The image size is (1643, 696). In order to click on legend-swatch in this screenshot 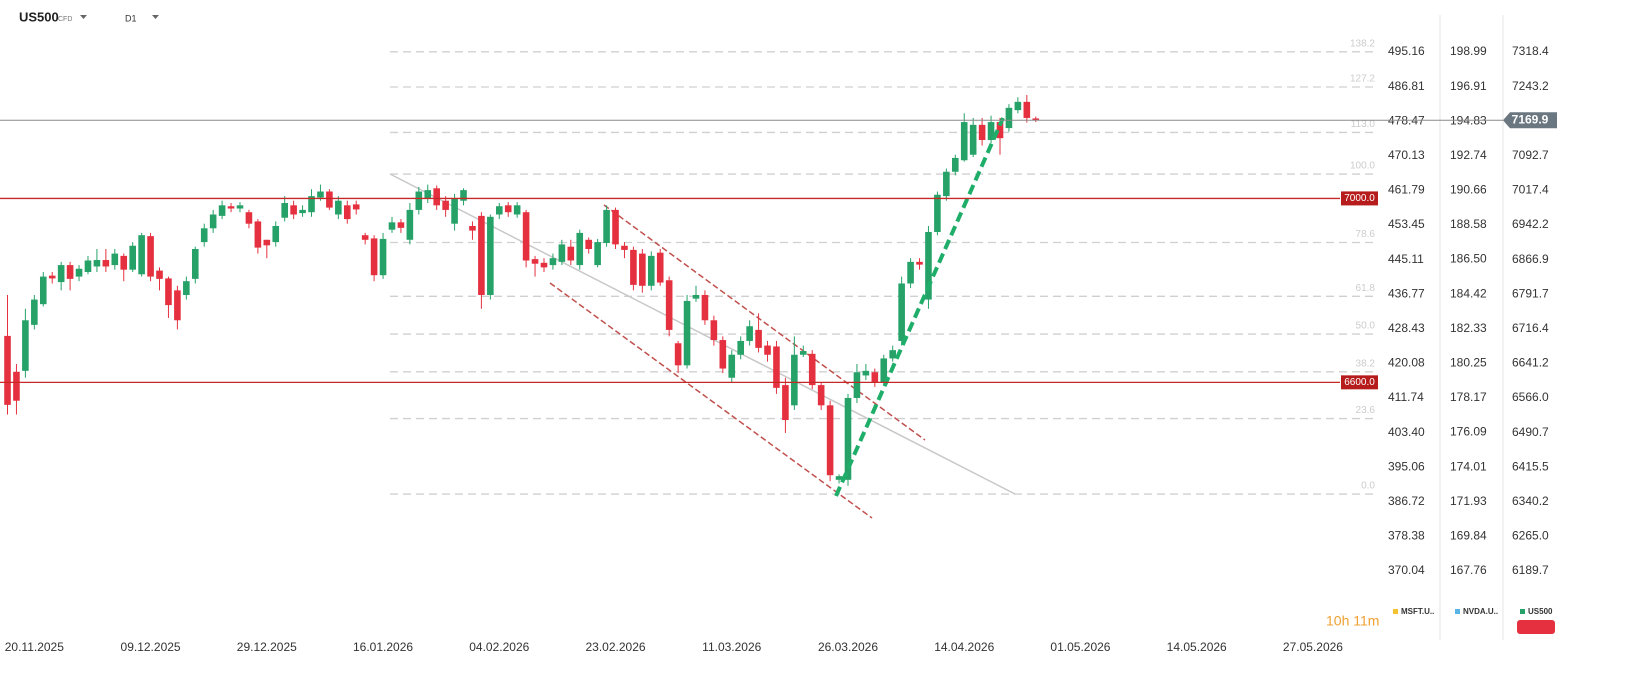, I will do `click(1522, 611)`.